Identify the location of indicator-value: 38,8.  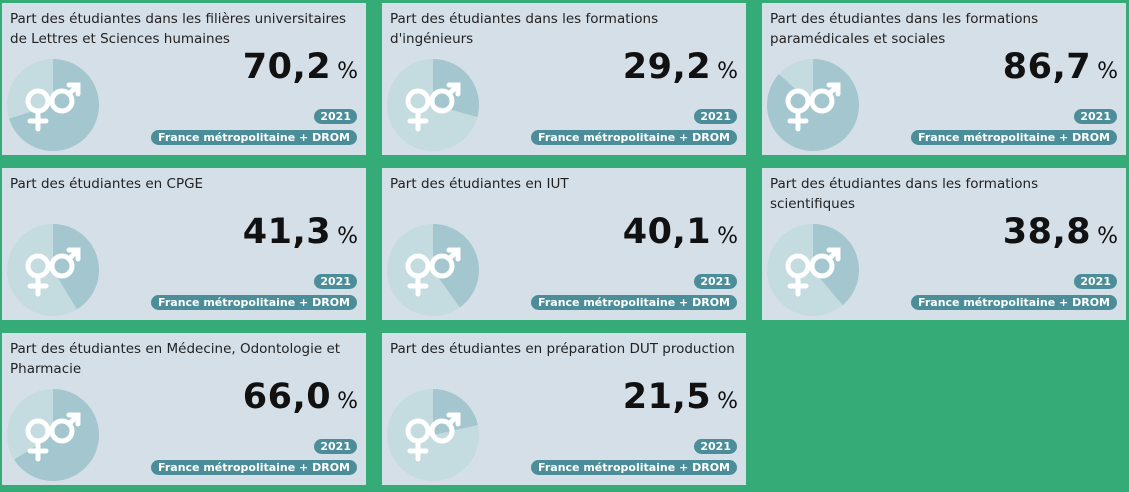
(1047, 232).